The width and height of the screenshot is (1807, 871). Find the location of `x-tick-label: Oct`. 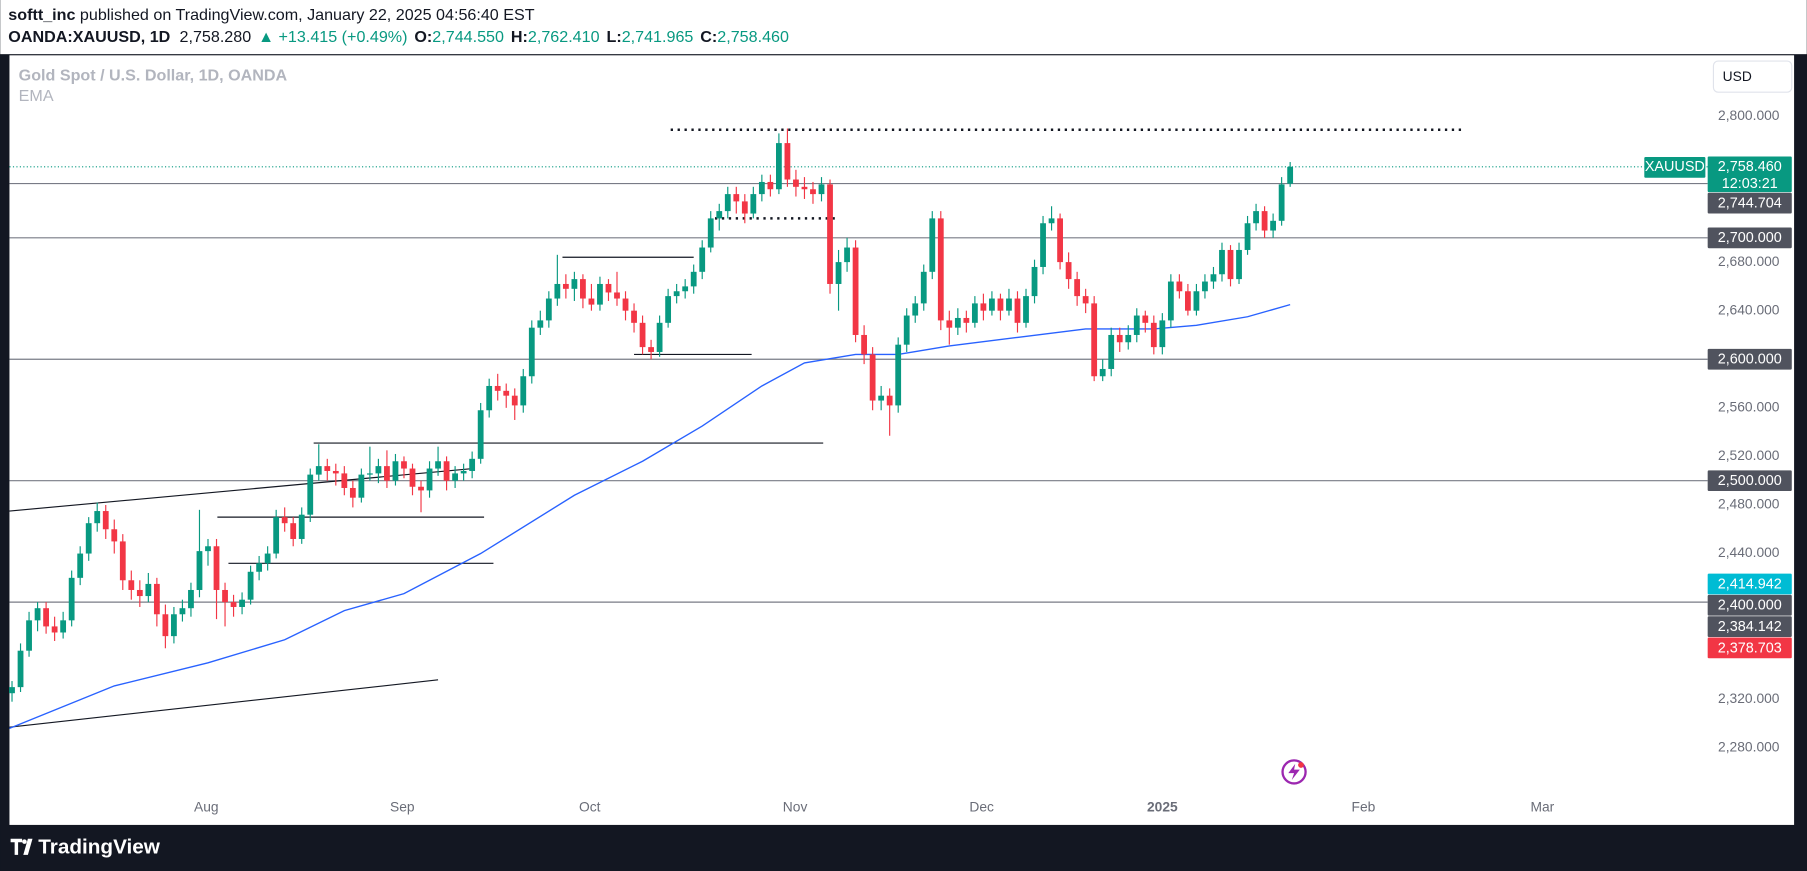

x-tick-label: Oct is located at coordinates (590, 806).